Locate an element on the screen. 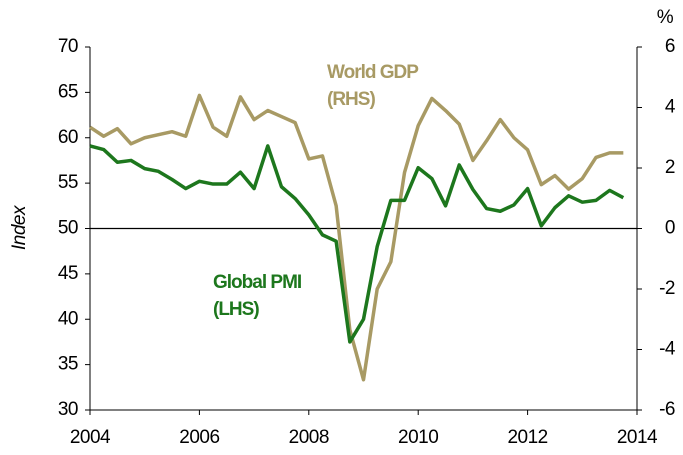  y-axis-label: Index is located at coordinates (19, 227).